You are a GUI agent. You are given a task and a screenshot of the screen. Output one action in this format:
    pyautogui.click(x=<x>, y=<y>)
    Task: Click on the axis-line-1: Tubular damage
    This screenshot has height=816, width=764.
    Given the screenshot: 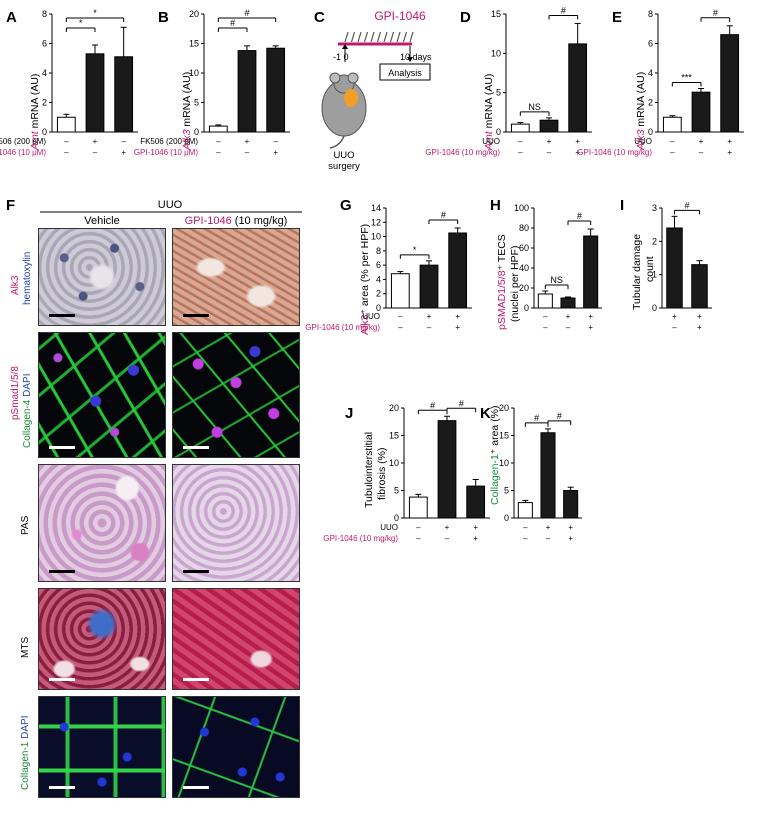 What is the action you would take?
    pyautogui.click(x=637, y=272)
    